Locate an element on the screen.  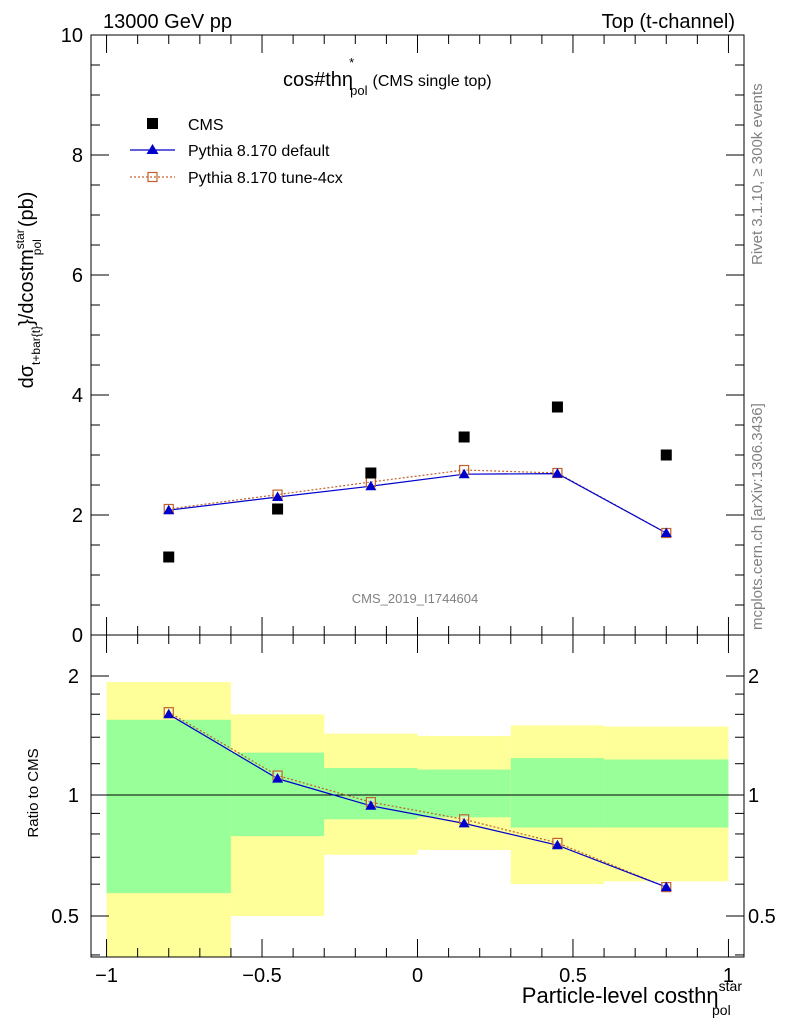
x-axis-label: Particle-level costhηstar pol is located at coordinates (632, 998).